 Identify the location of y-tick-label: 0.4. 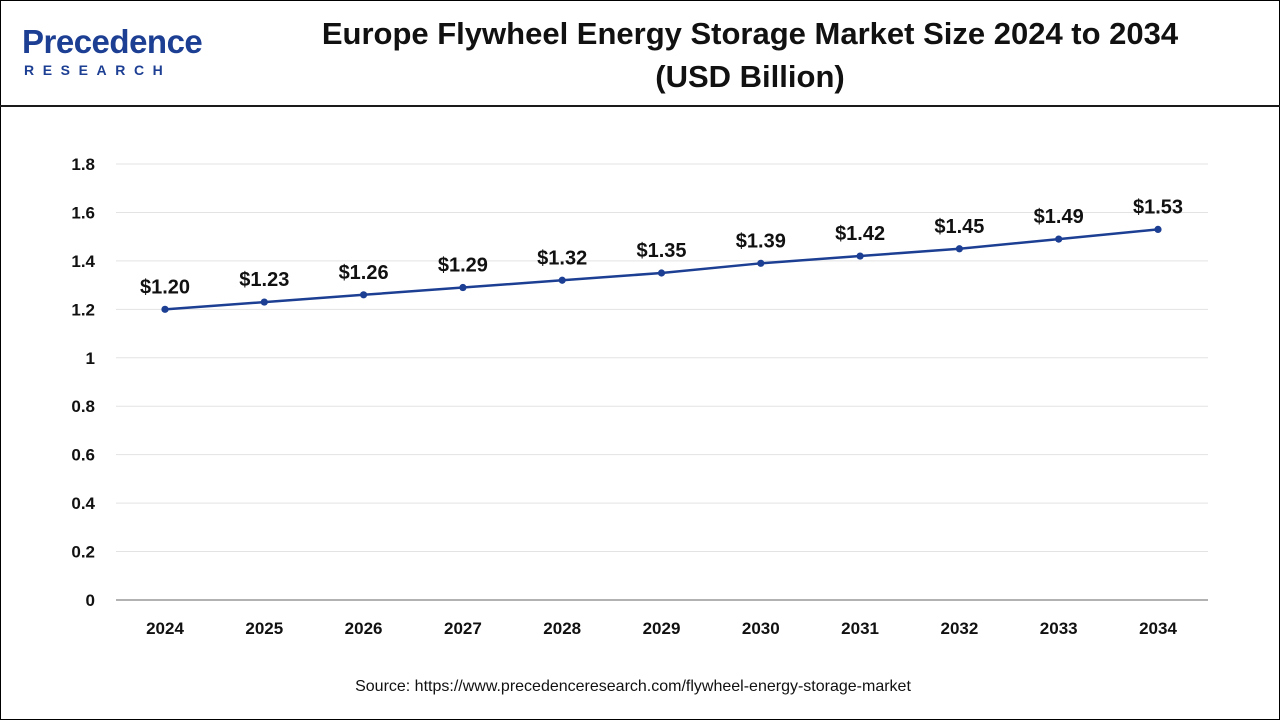
(83, 503).